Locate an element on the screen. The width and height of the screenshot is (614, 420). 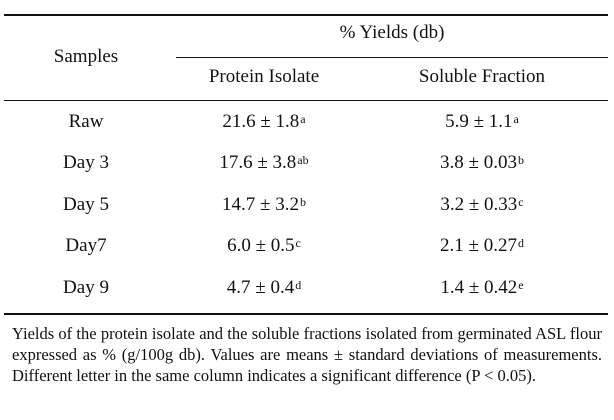
value: 1.4 ± 0.42 is located at coordinates (479, 287).